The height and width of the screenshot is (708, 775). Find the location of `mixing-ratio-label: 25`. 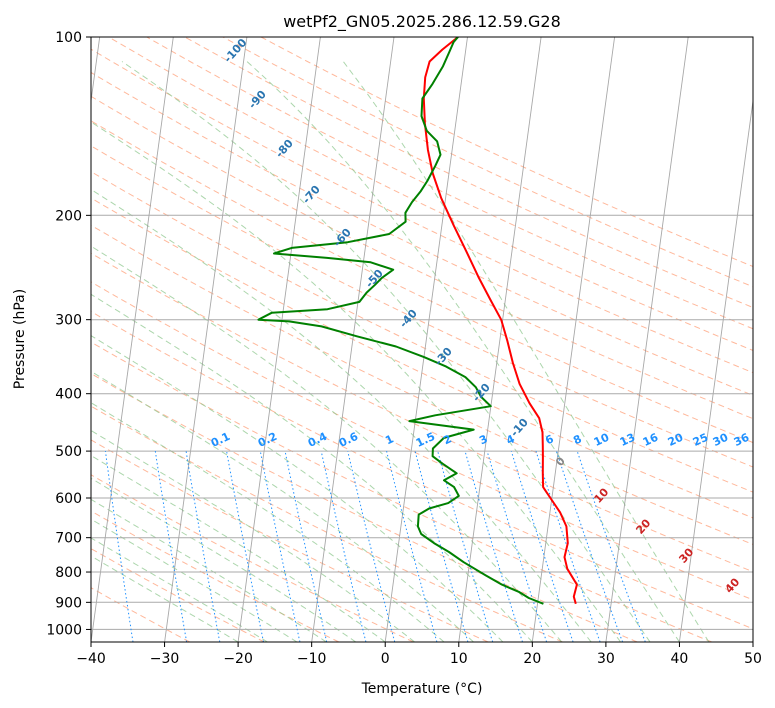

mixing-ratio-label: 25 is located at coordinates (700, 440).